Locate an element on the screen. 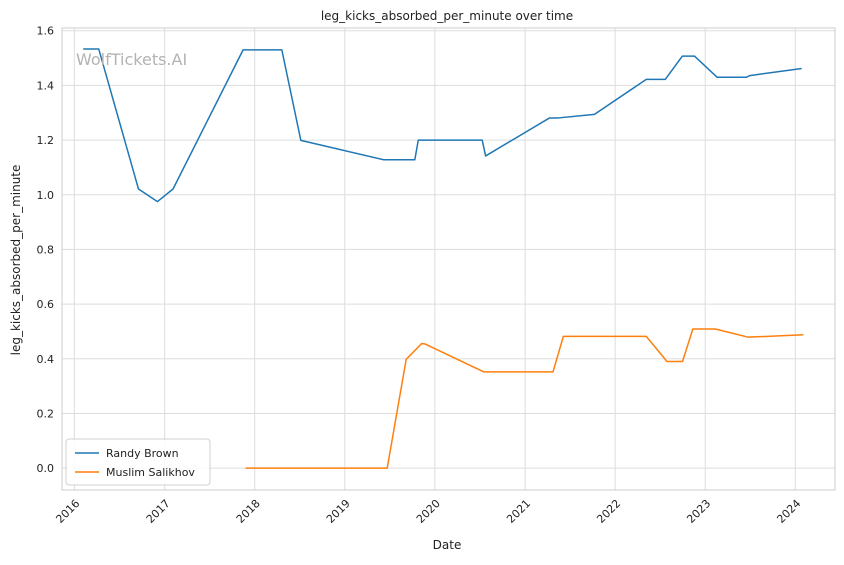 This screenshot has height=565, width=844. y-tick-label: 1.0 is located at coordinates (46, 195).